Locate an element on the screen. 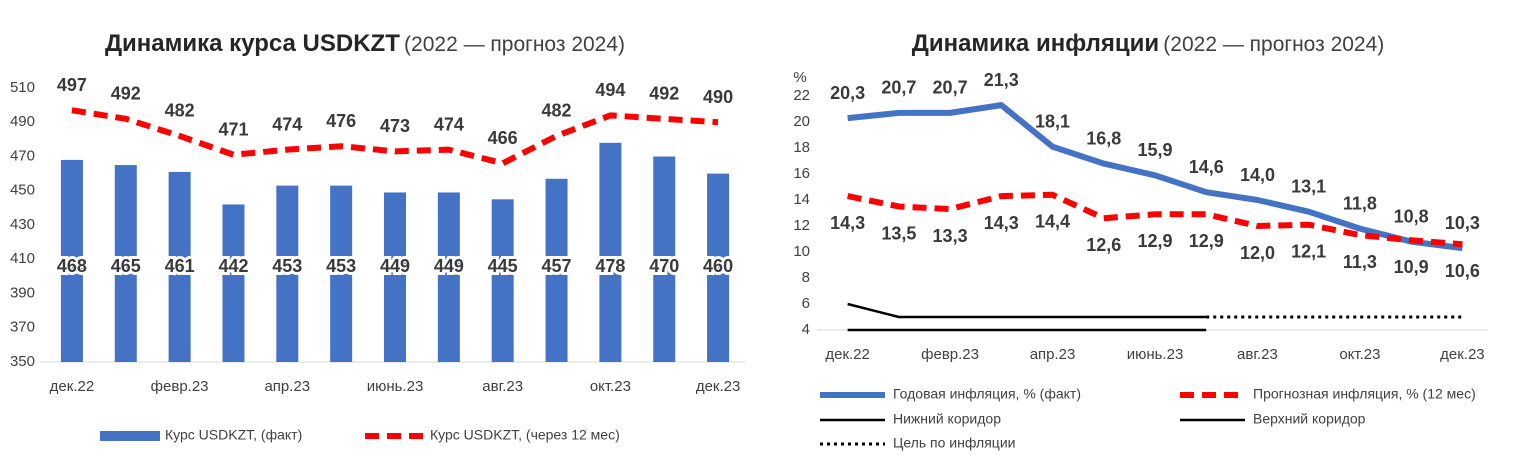 The height and width of the screenshot is (456, 1515). y-tick-label: 10 is located at coordinates (801, 251).